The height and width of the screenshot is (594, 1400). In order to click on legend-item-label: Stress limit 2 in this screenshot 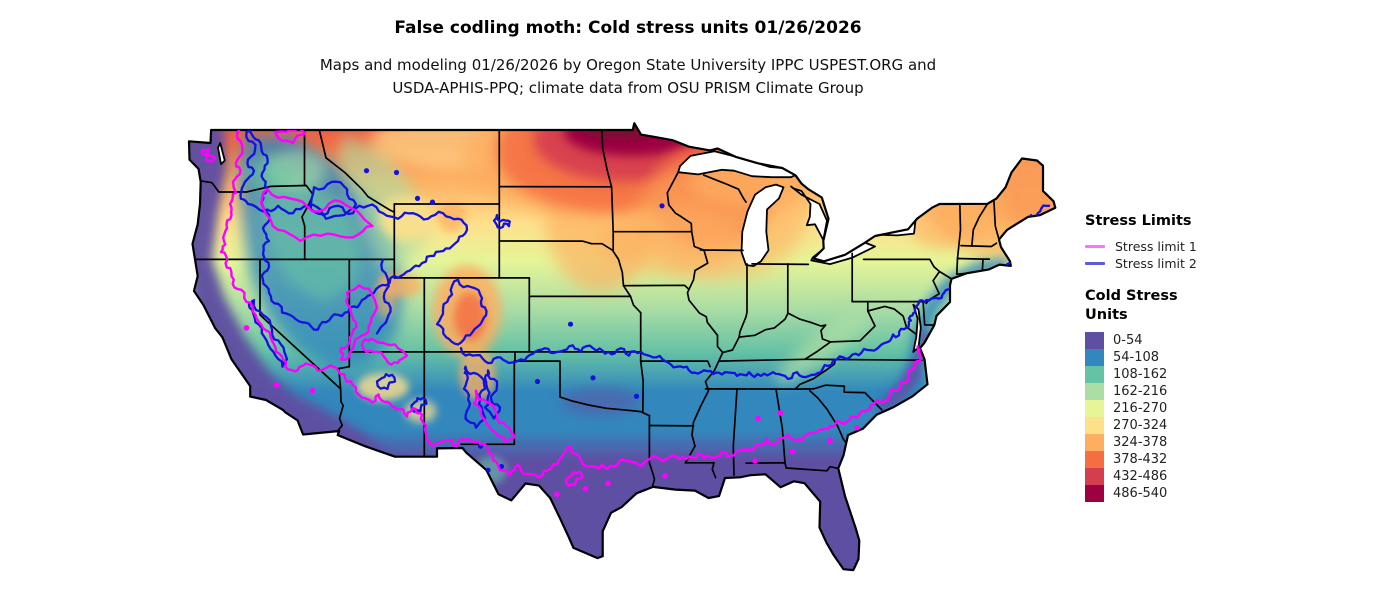, I will do `click(1156, 263)`.